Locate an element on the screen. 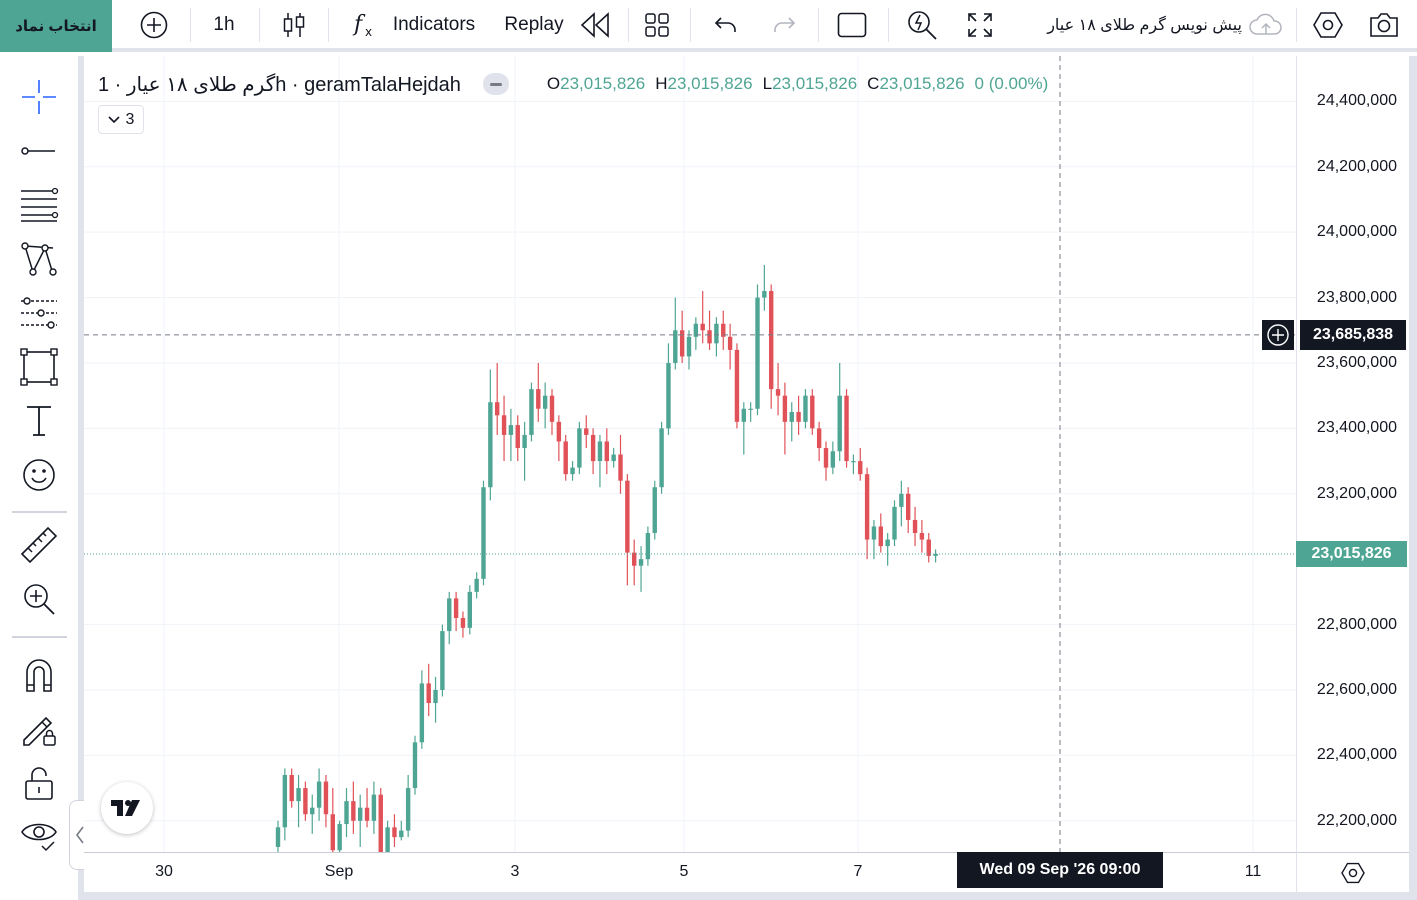 This screenshot has height=900, width=1417. page-title: پیش نویس گرم طلای ۱۸ عیار is located at coordinates (1132, 25).